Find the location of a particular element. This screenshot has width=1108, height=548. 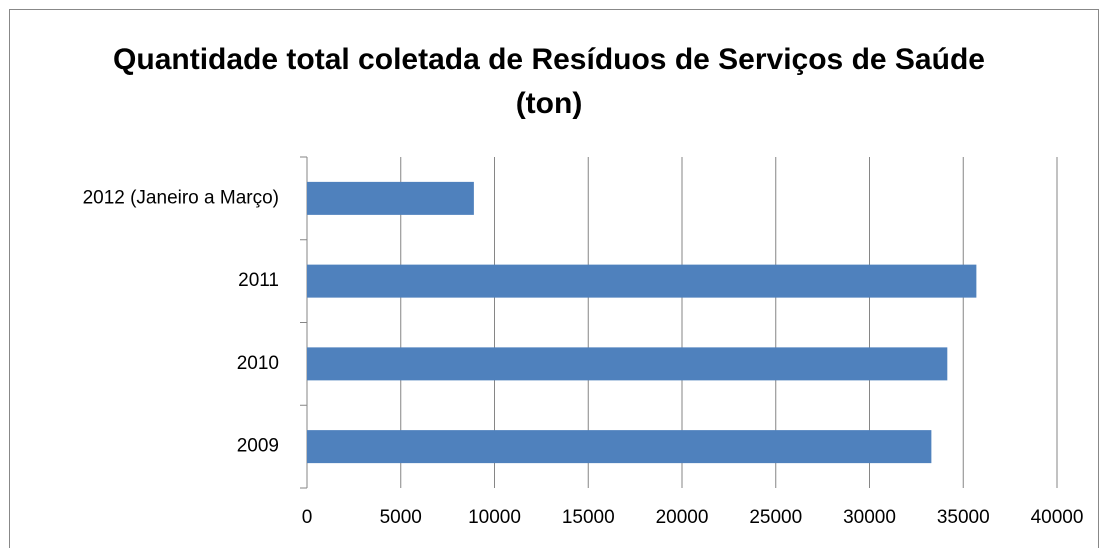

x-tick-label: 5000 is located at coordinates (401, 517).